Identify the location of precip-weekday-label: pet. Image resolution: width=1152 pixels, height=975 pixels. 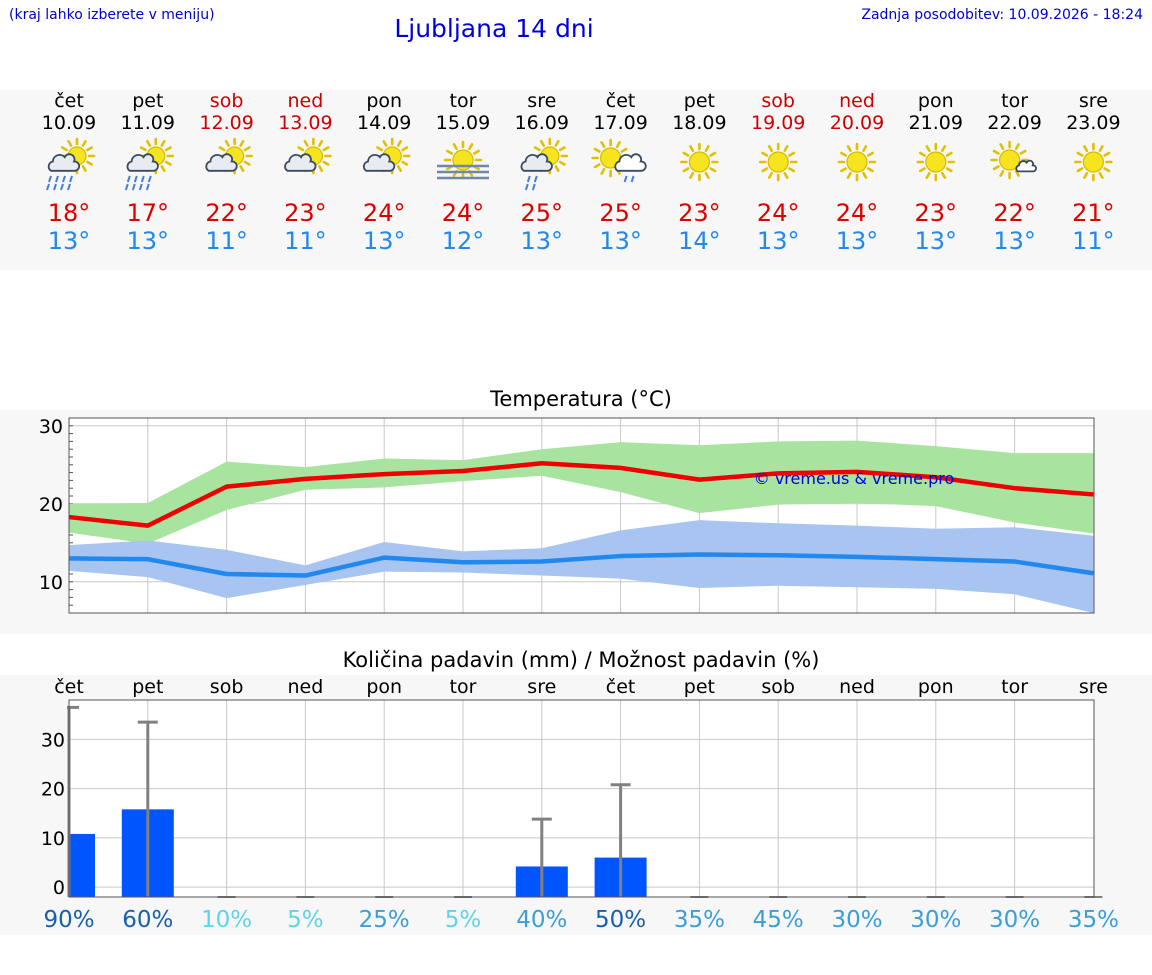
(699, 687).